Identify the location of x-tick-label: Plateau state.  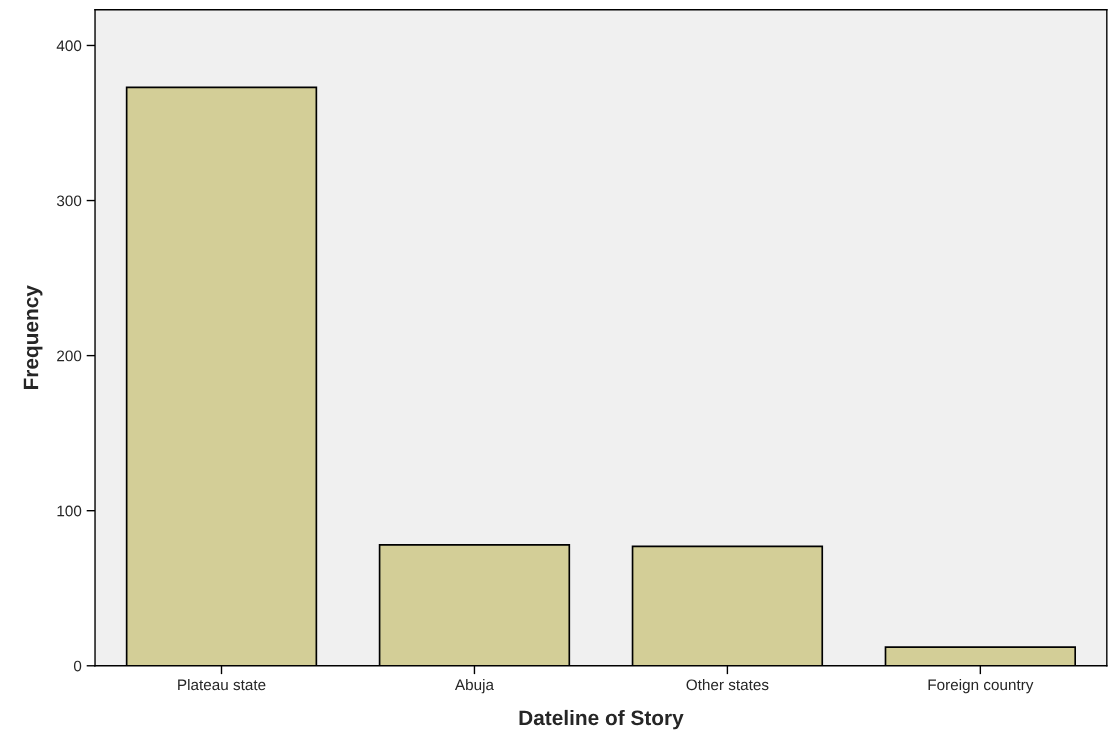
(222, 684).